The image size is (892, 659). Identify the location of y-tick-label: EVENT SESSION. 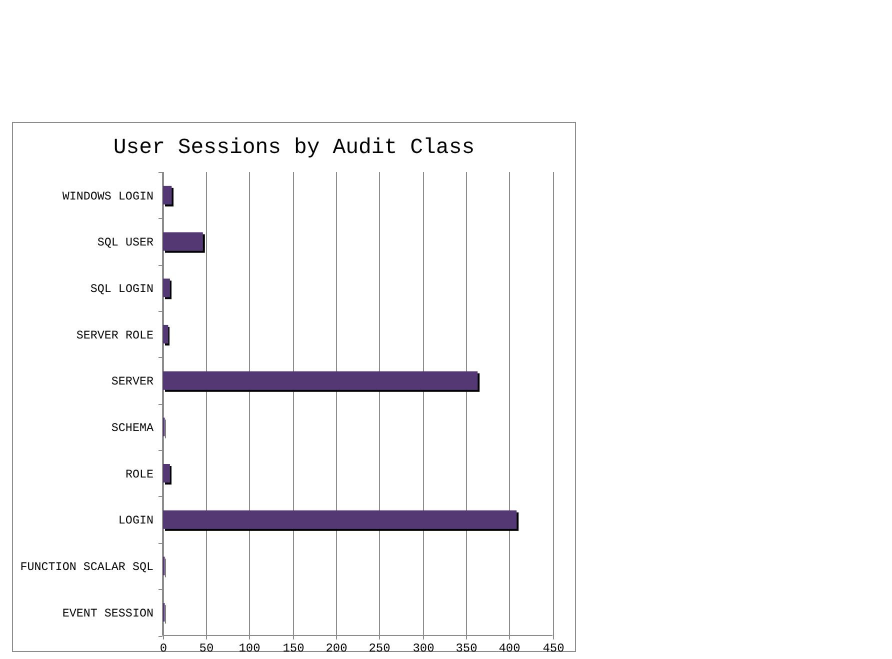
(108, 613).